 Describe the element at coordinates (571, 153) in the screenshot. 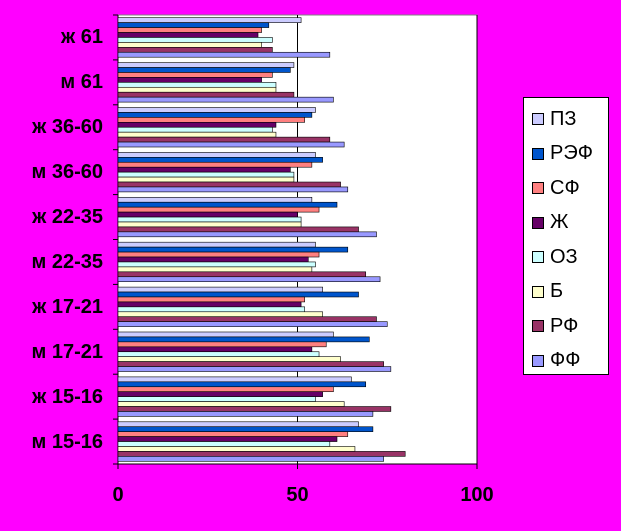

I see `legend-label: РЭФ` at that location.